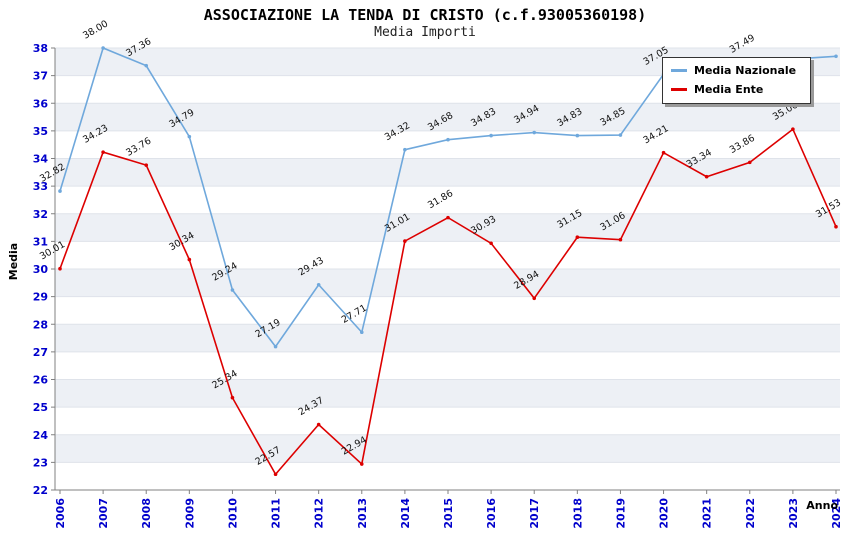 This screenshot has height=550, width=850. What do you see at coordinates (679, 70) in the screenshot?
I see `legend-line-sample-blue-icon` at bounding box center [679, 70].